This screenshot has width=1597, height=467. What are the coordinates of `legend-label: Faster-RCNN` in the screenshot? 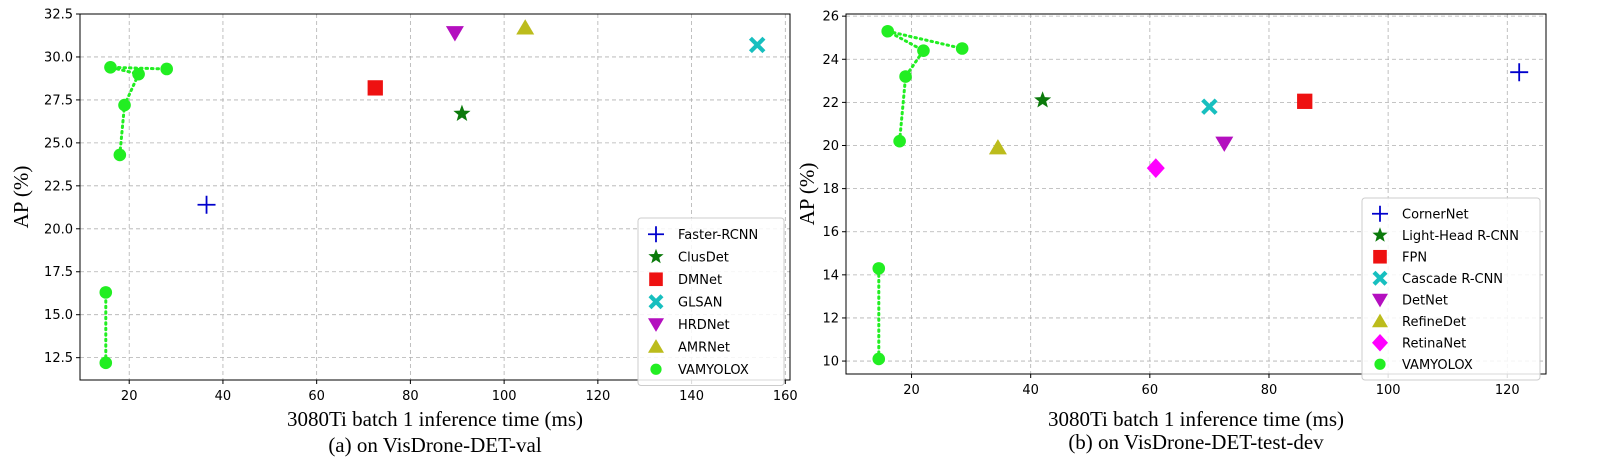 It's located at (718, 235).